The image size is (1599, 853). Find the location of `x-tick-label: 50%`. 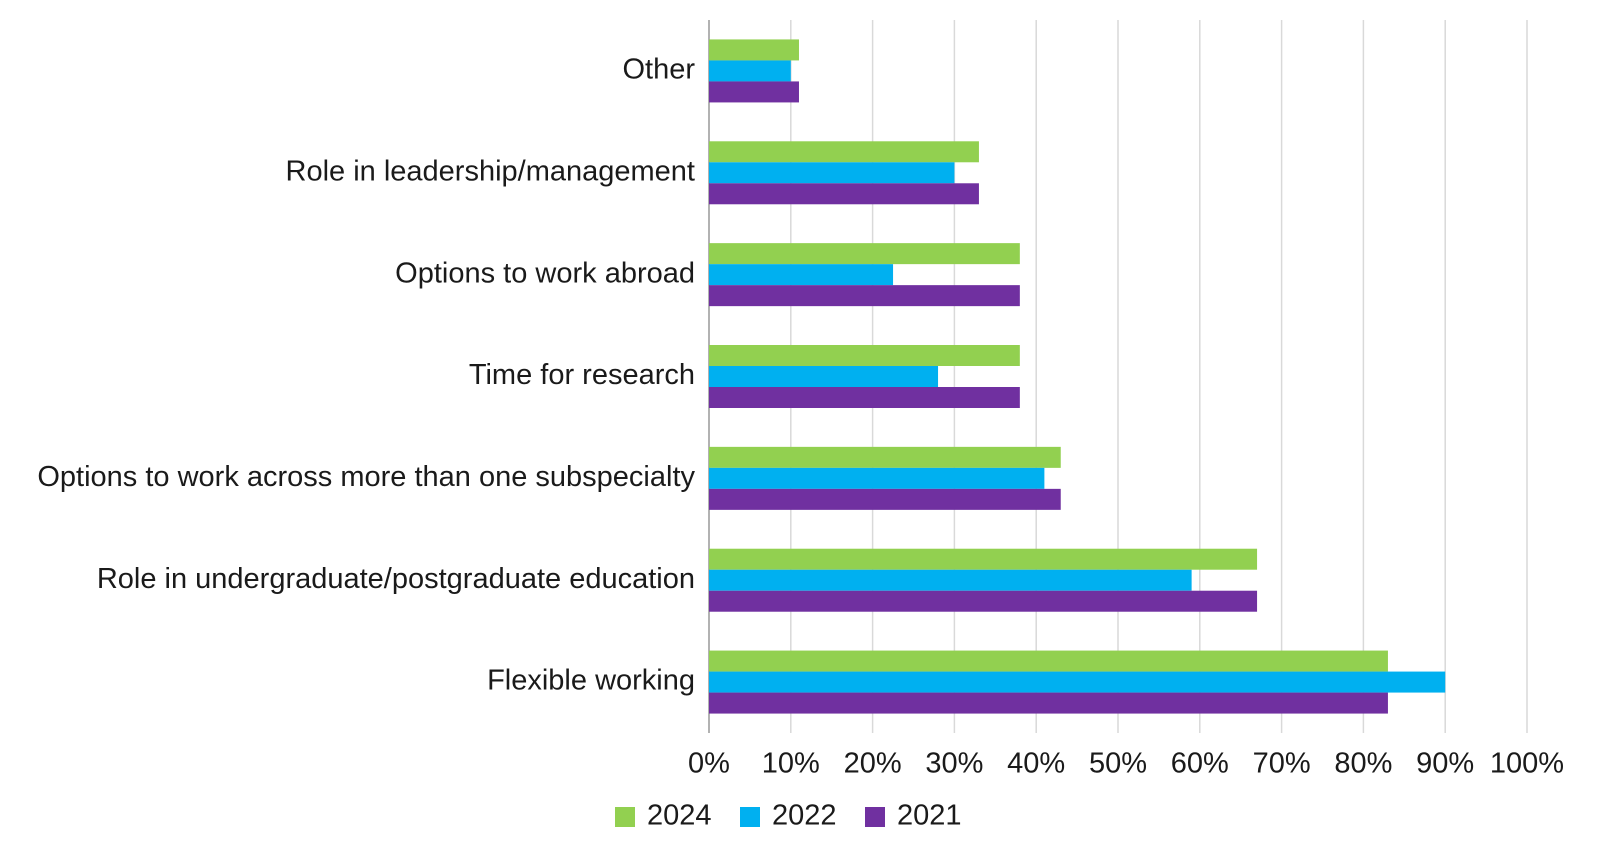

x-tick-label: 50% is located at coordinates (1118, 764).